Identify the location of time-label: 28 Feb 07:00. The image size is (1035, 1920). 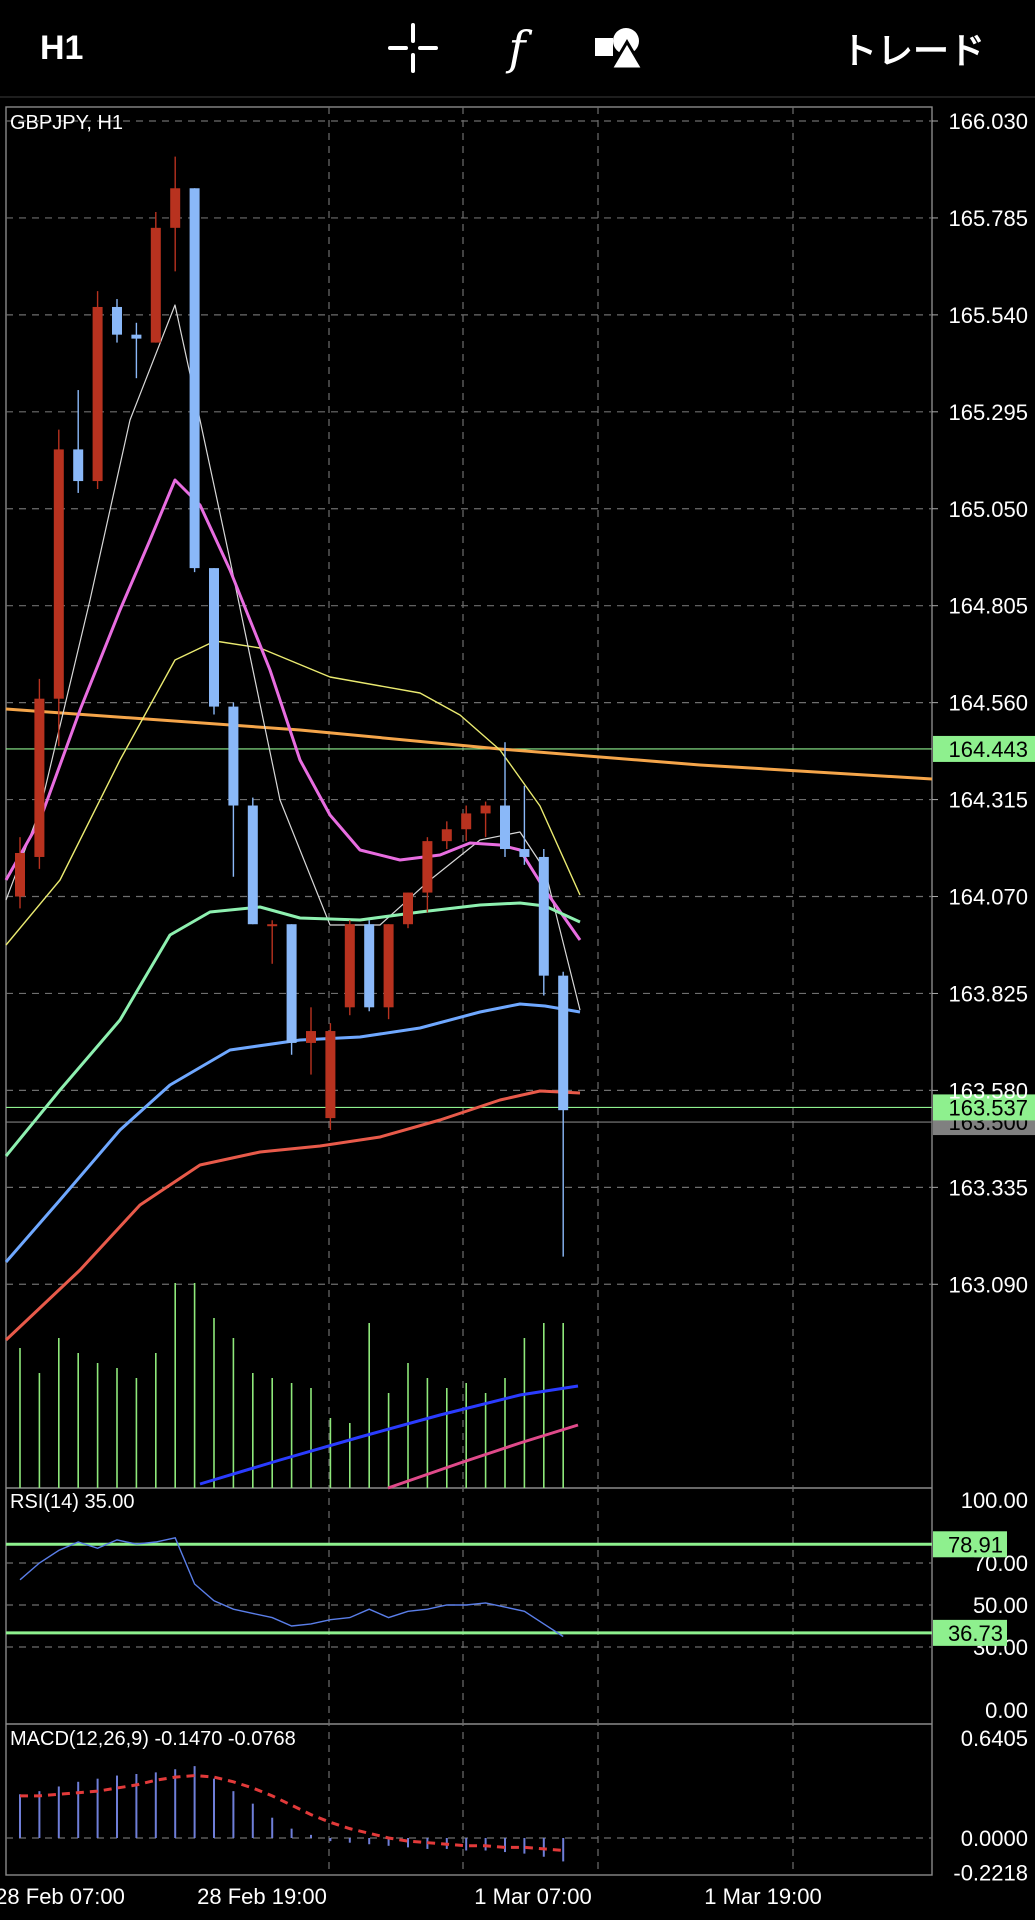
(62, 1896).